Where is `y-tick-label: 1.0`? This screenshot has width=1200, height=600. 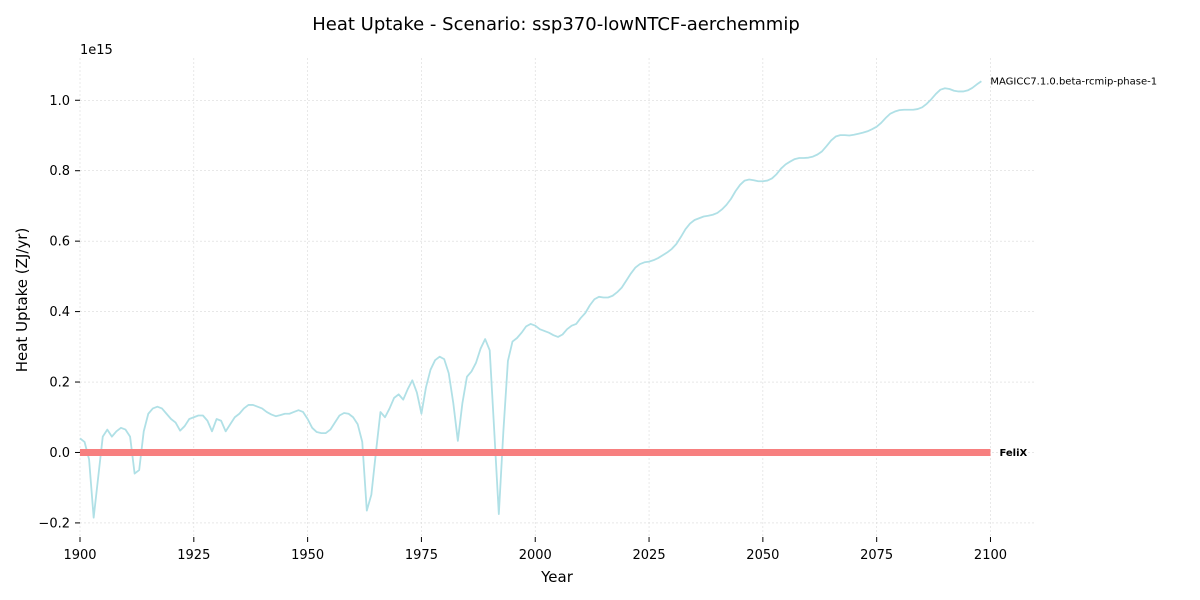
y-tick-label: 1.0 is located at coordinates (59, 101).